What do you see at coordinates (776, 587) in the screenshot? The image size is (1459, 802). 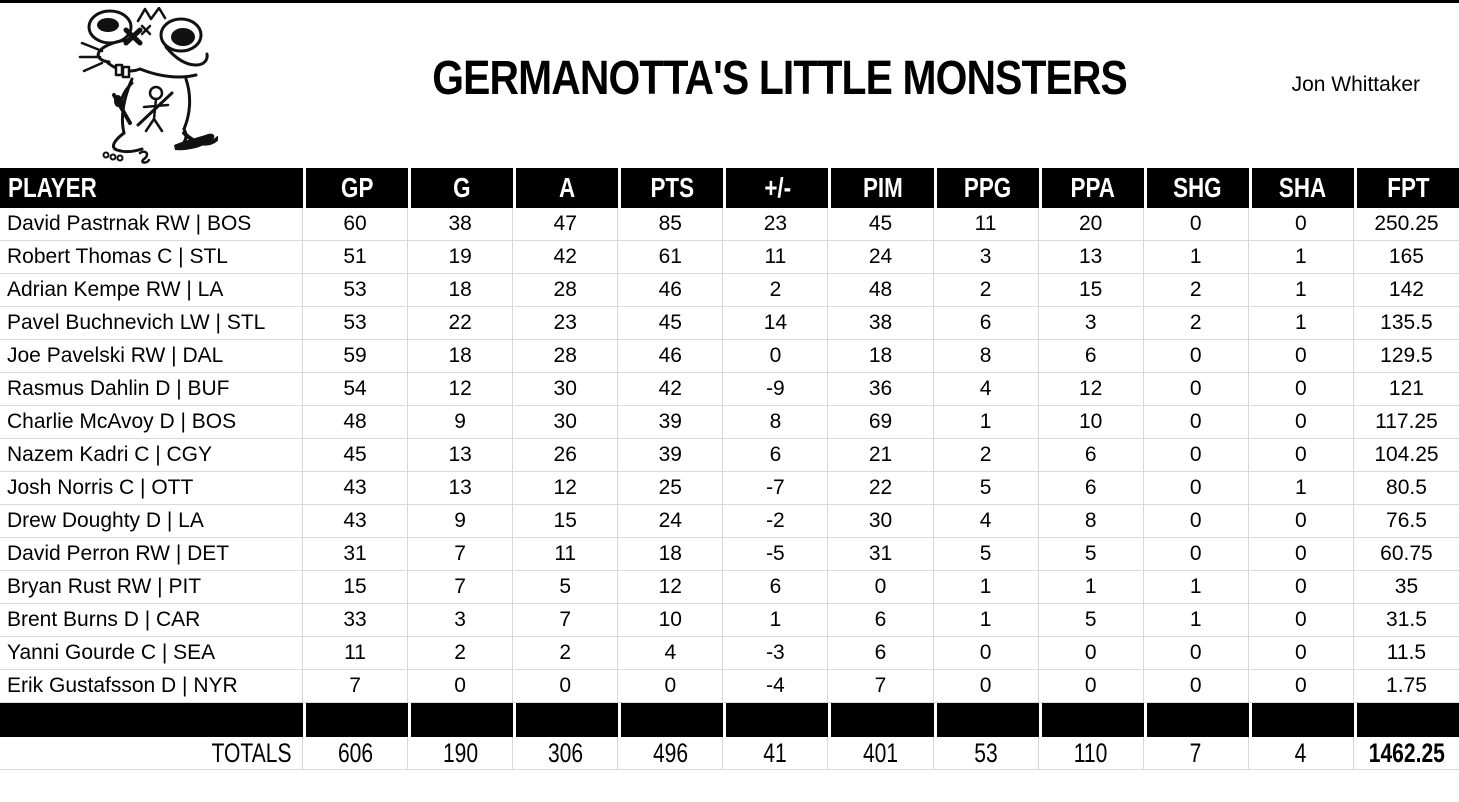 I see `stat-cell-plus-minus: 6` at bounding box center [776, 587].